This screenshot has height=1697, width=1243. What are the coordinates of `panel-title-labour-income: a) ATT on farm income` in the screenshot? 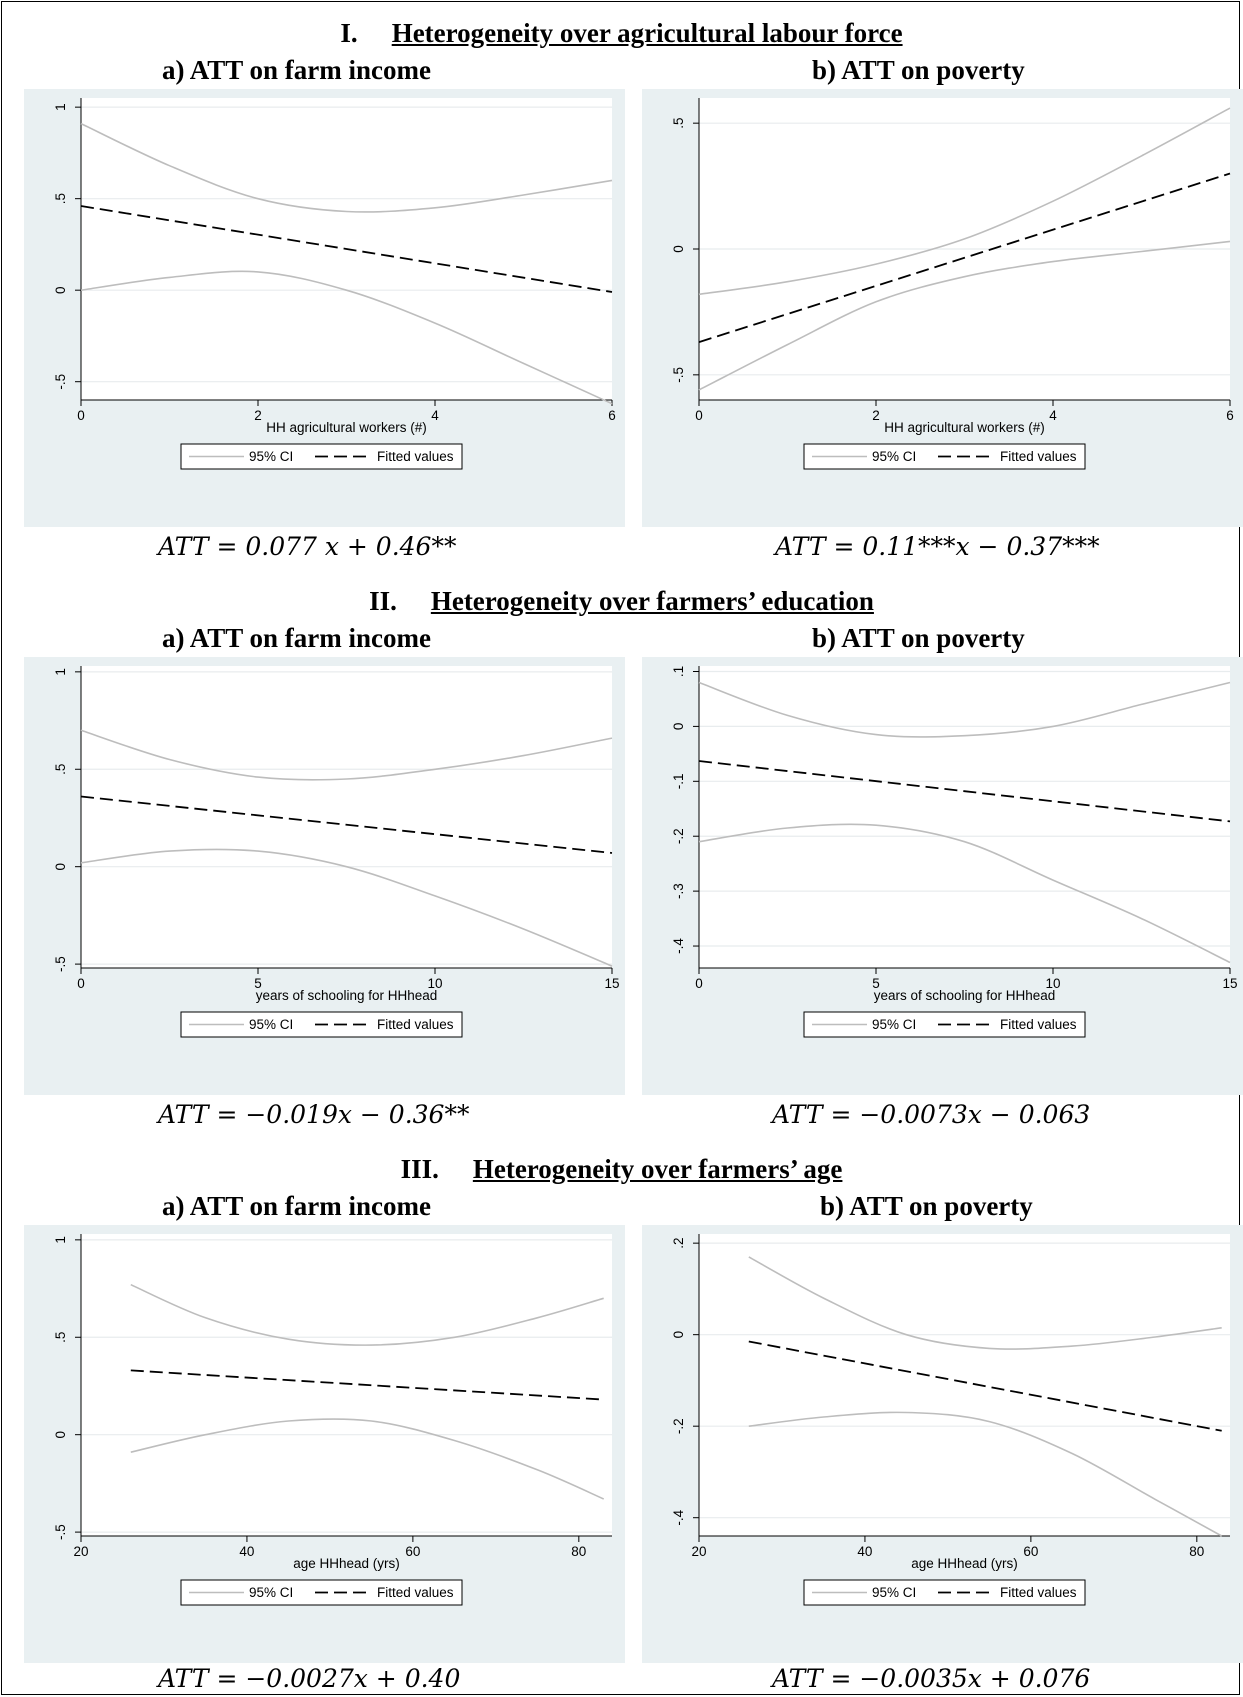 It's located at (296, 70).